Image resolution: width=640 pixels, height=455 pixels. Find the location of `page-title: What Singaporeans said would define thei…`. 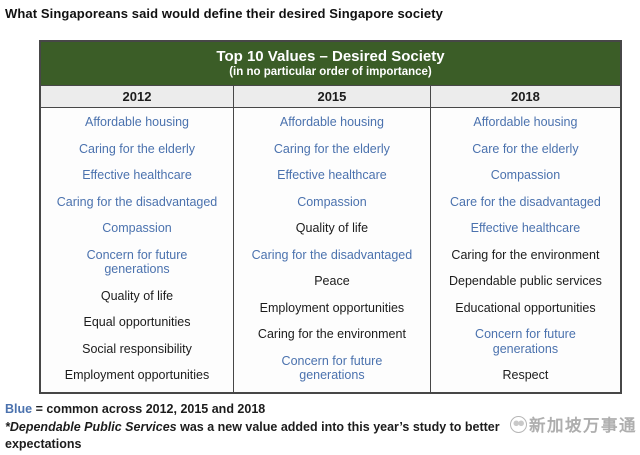

page-title: What Singaporeans said would define thei… is located at coordinates (224, 13).